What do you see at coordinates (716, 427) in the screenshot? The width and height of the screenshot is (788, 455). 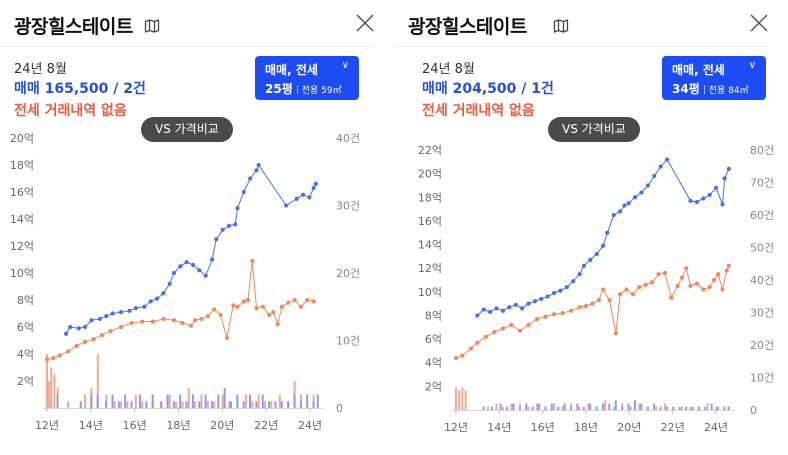 I see `x-axis-label: 24년` at bounding box center [716, 427].